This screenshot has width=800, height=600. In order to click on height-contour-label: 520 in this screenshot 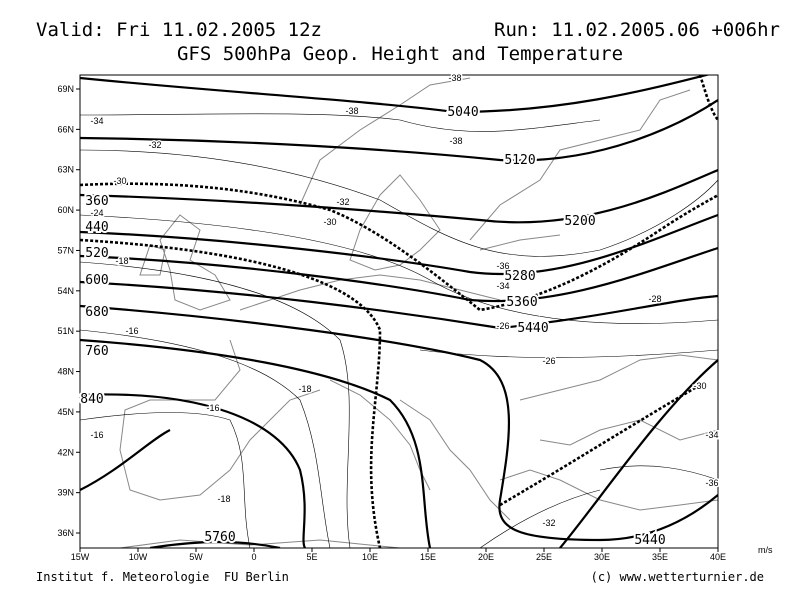, I will do `click(96, 253)`.